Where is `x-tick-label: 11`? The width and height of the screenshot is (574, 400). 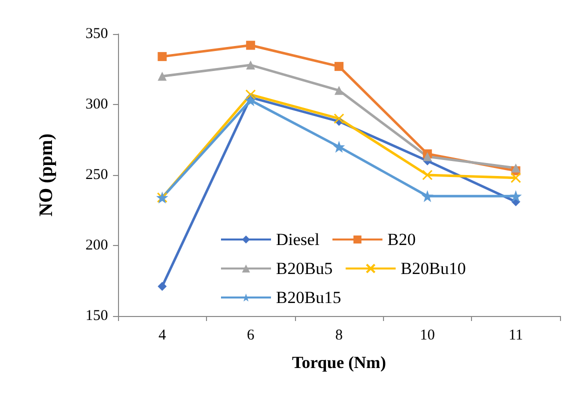
x-tick-label: 11 is located at coordinates (516, 336).